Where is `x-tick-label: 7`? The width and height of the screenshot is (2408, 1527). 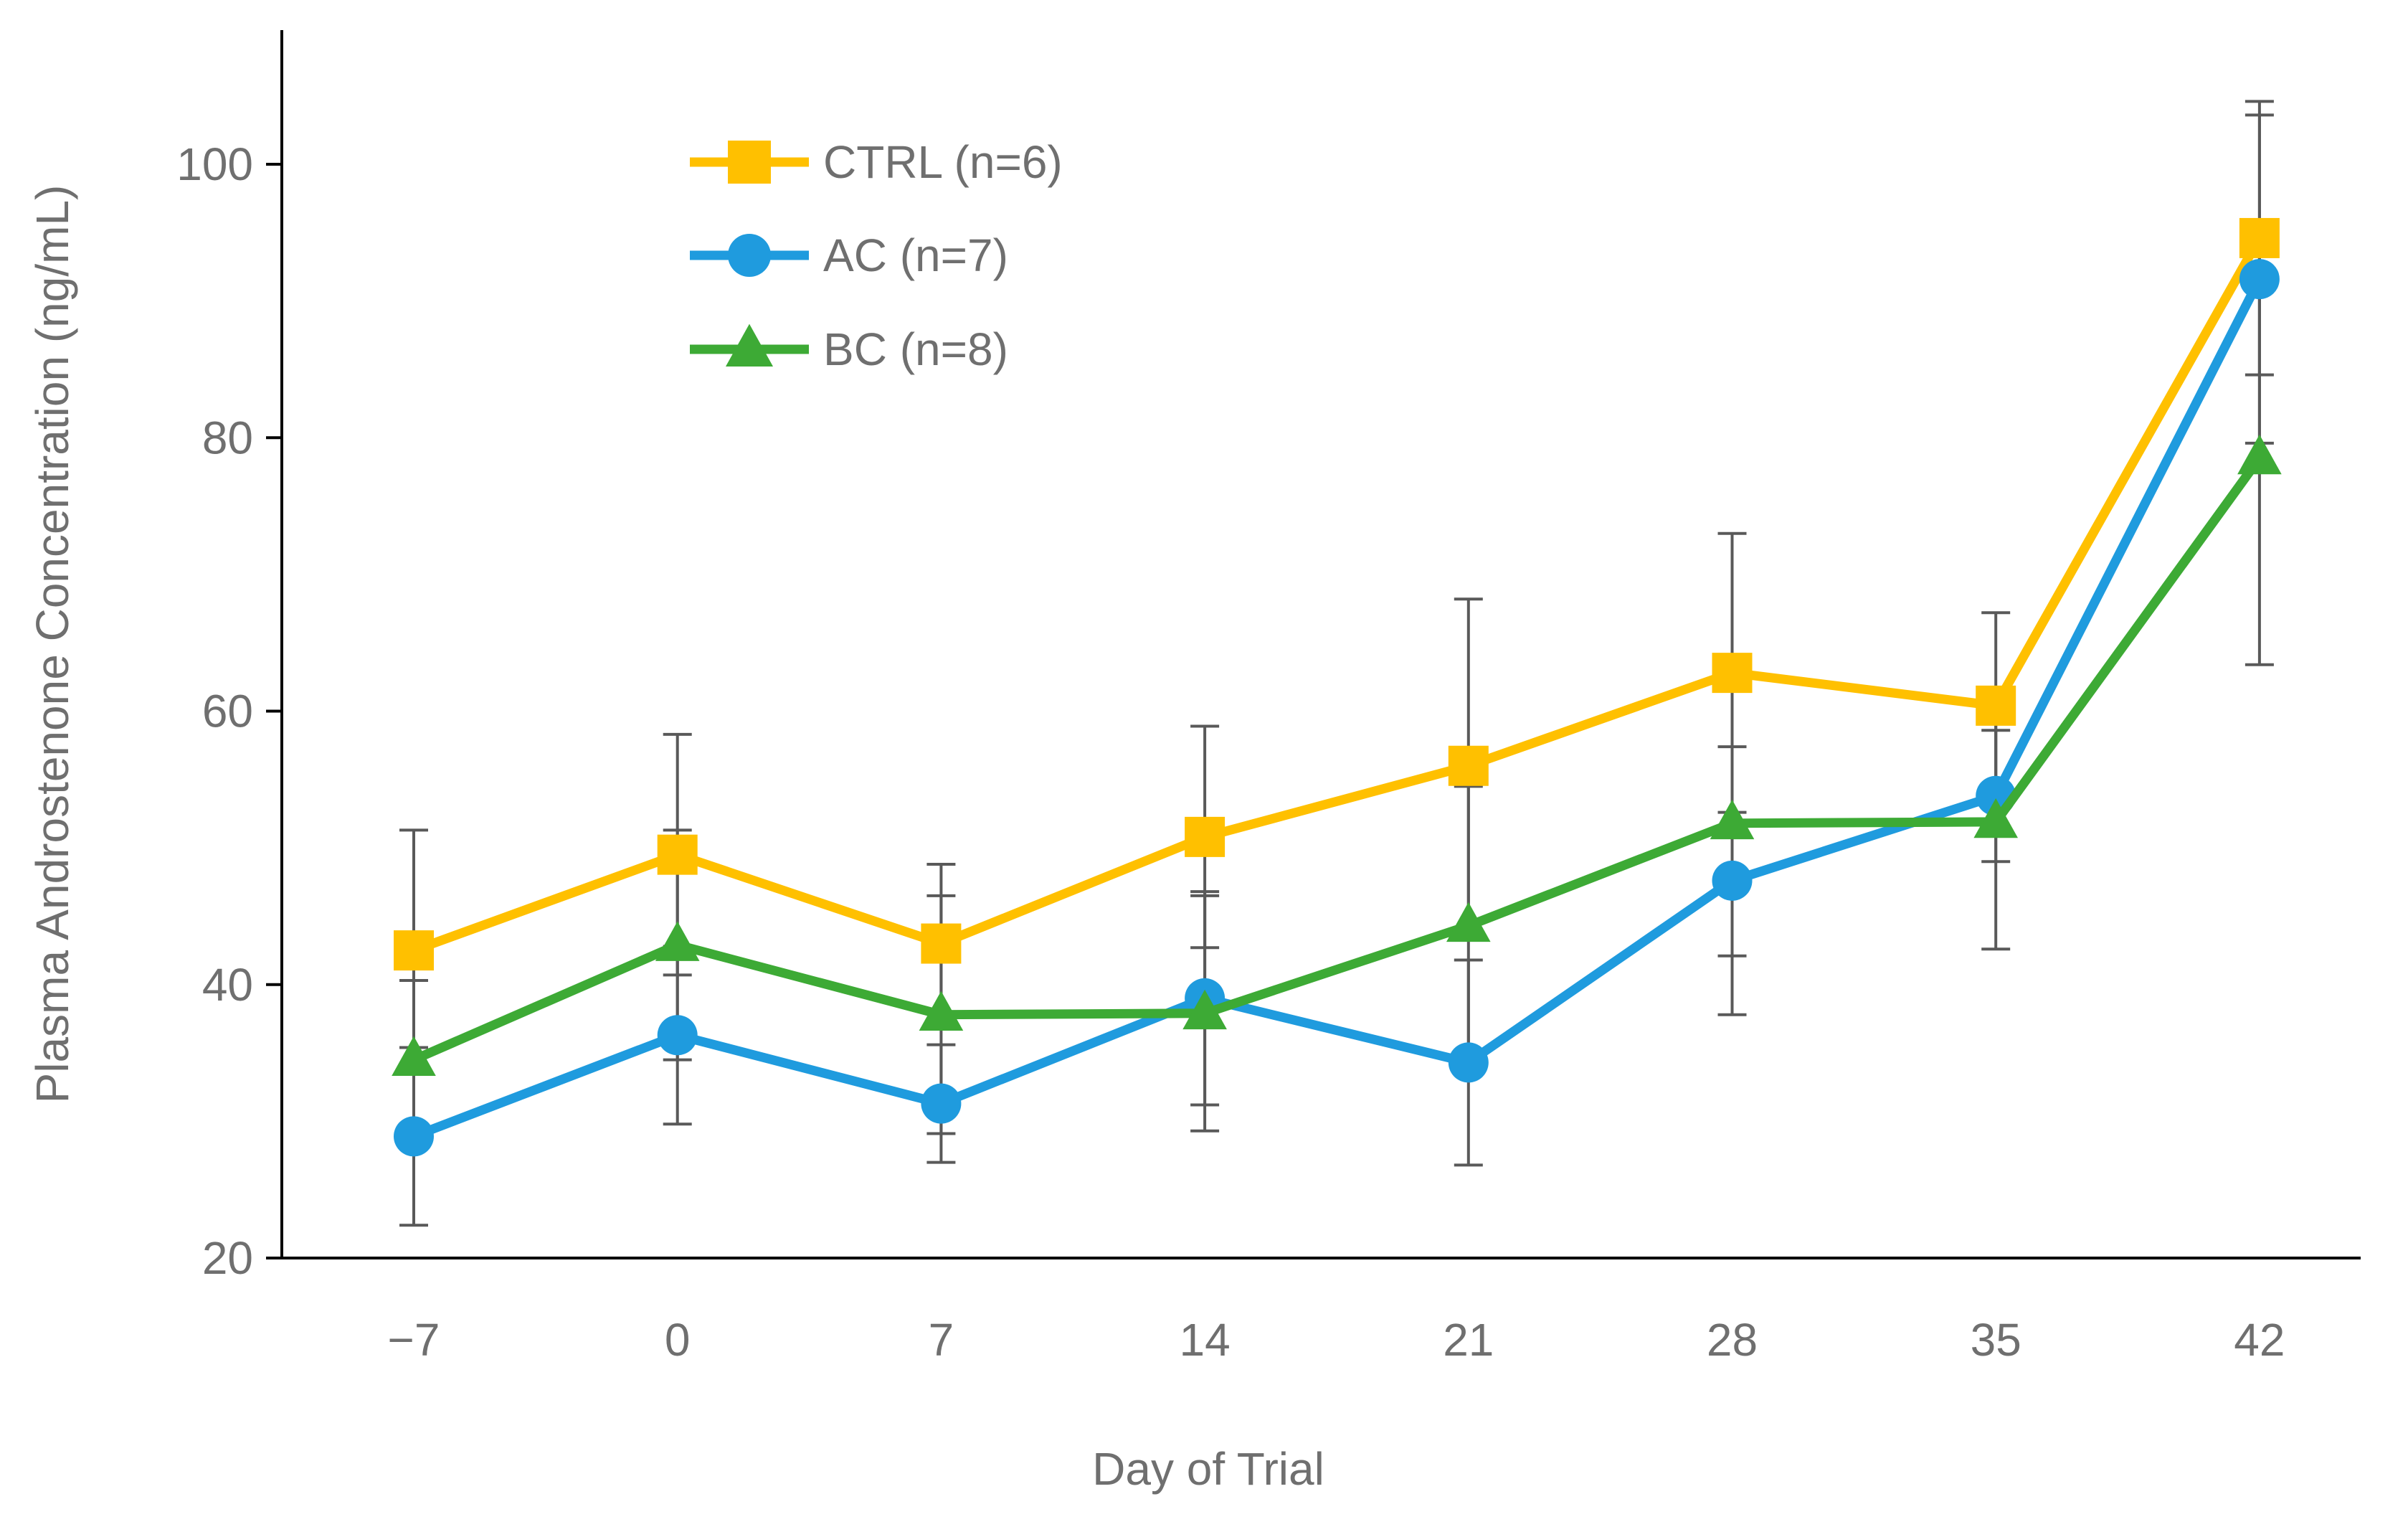 x-tick-label: 7 is located at coordinates (941, 1340).